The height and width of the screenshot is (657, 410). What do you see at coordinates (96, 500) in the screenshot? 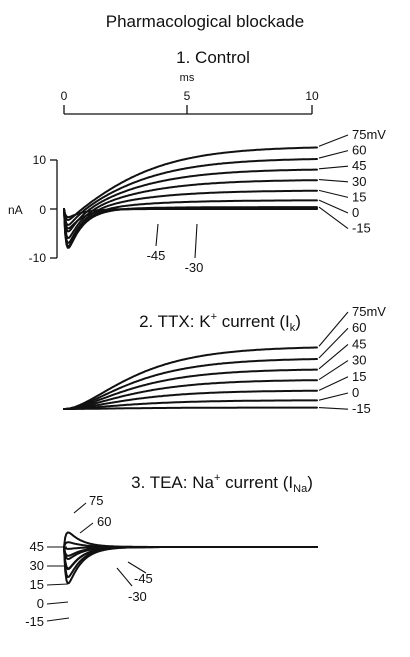
I see `trace-label-75: 75` at bounding box center [96, 500].